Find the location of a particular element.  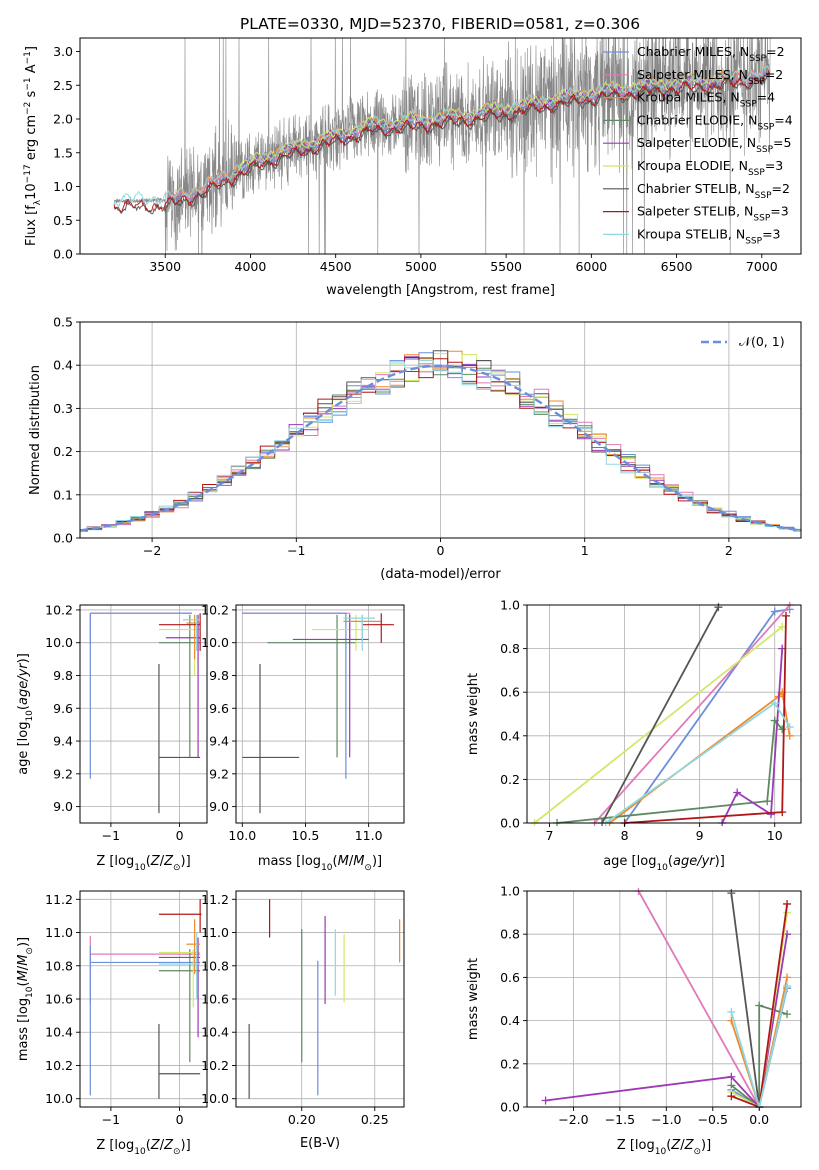

y-tick-label: 0.5 is located at coordinates (63, 322).